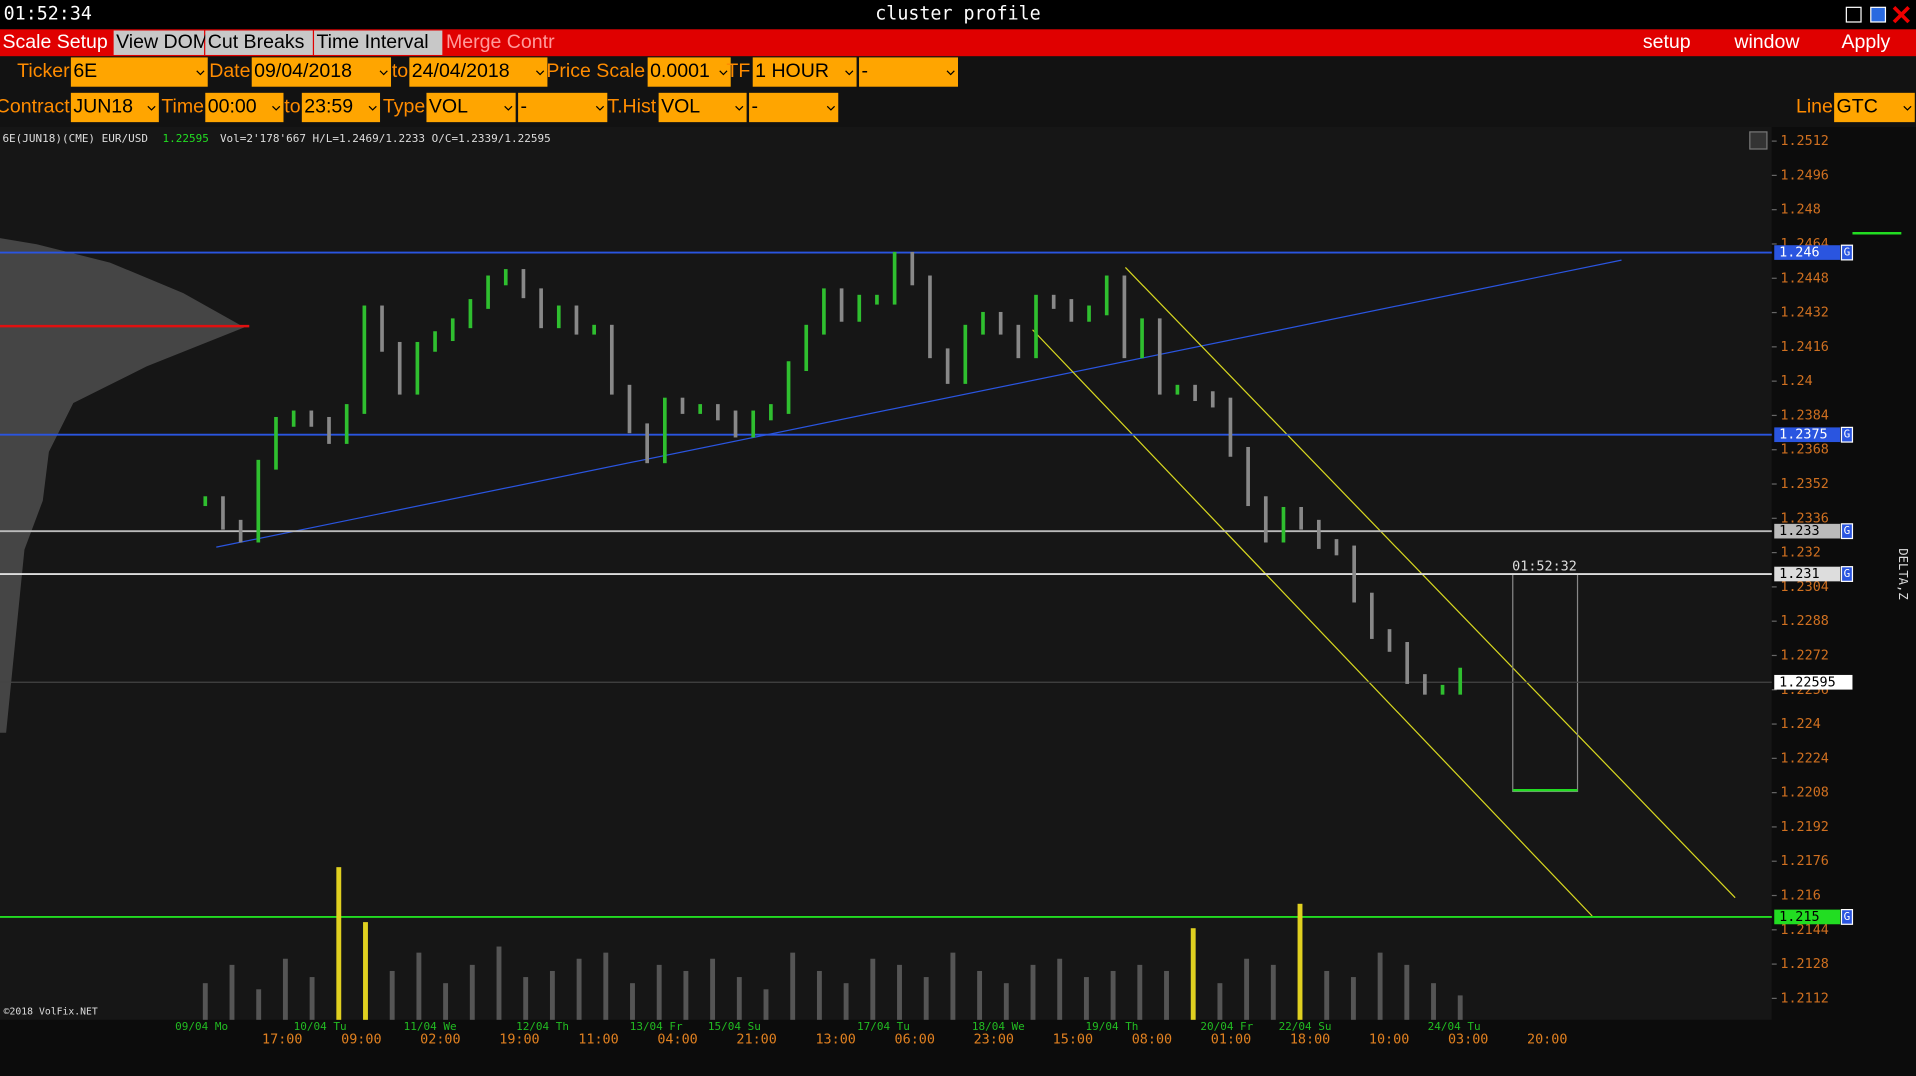  I want to click on toolbar-value: 1 HOUR, so click(792, 71).